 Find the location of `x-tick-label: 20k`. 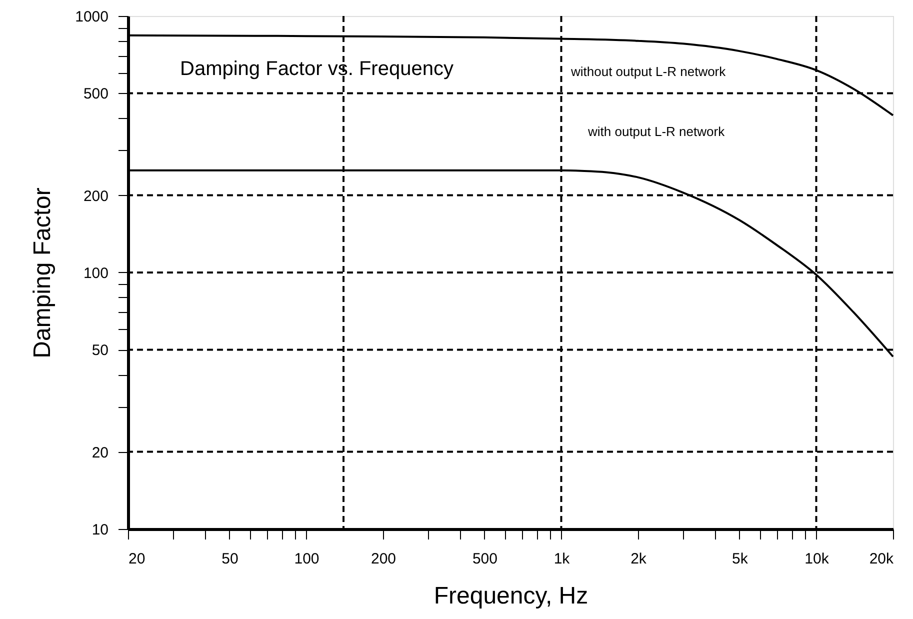

x-tick-label: 20k is located at coordinates (881, 559).